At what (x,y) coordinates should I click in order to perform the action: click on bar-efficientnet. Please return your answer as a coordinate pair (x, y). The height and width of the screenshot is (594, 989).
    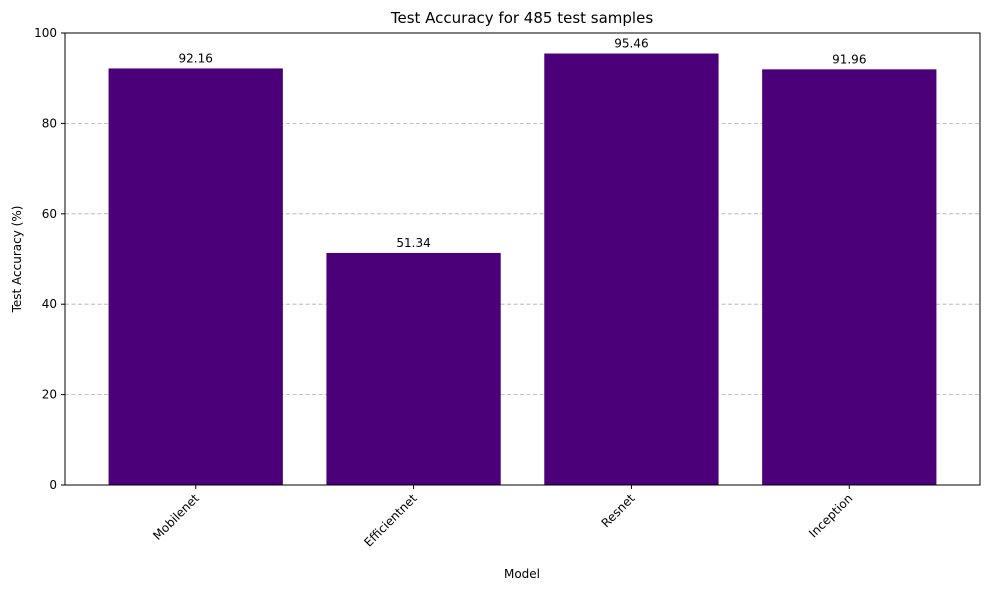
    Looking at the image, I should click on (413, 368).